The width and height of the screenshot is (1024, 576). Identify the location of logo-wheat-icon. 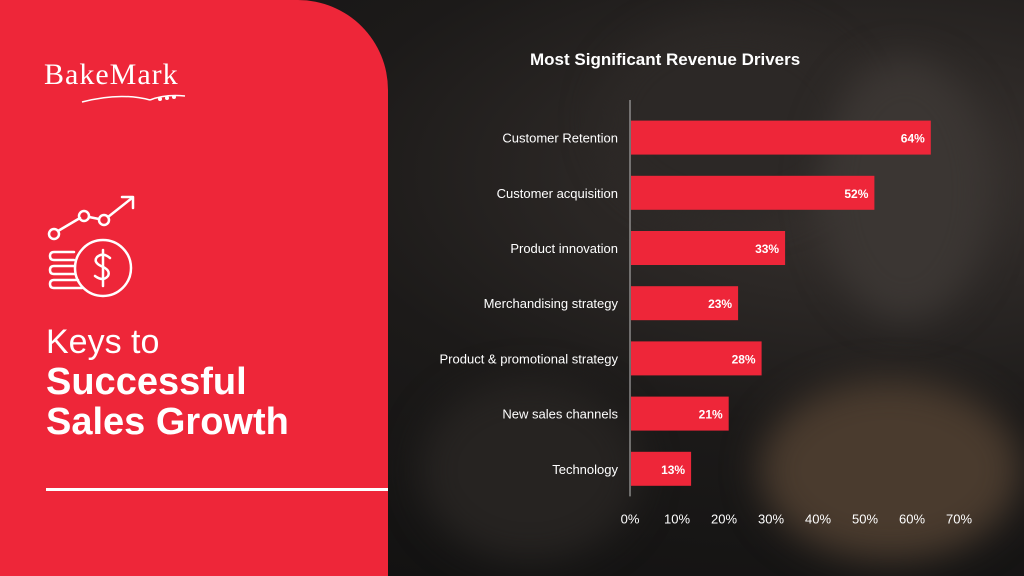
(133, 98).